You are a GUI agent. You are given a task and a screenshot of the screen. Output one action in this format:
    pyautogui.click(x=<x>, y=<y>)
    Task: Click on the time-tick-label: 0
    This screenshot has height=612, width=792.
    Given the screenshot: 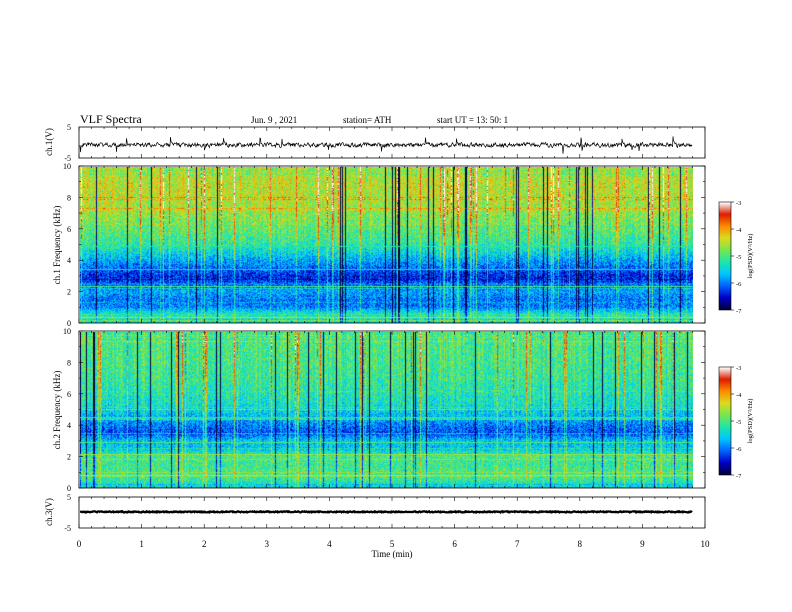 What is the action you would take?
    pyautogui.click(x=79, y=544)
    